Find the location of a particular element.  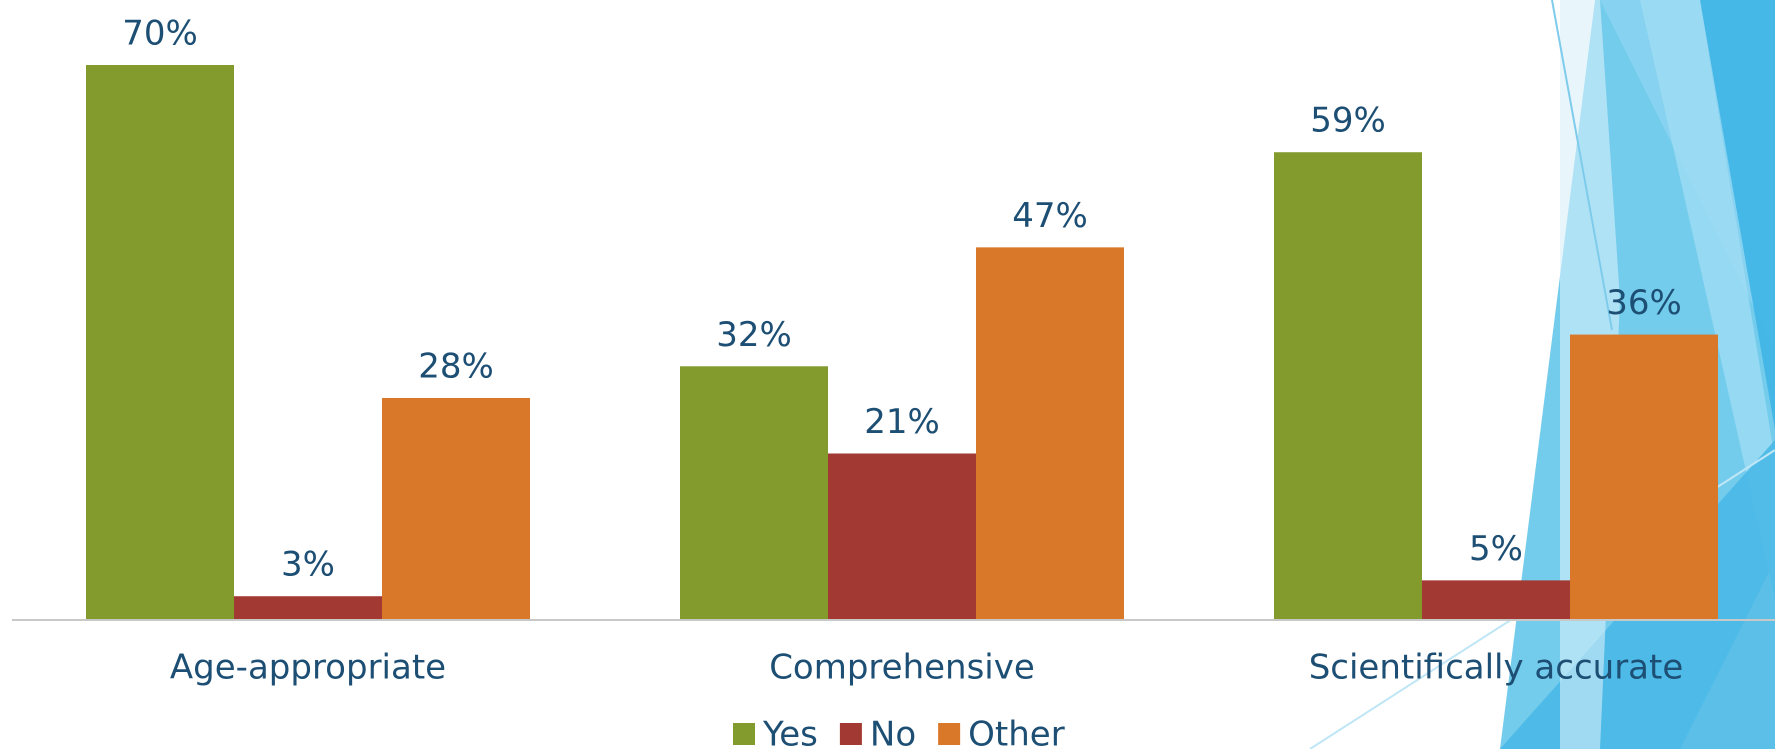

data-label: 28% is located at coordinates (456, 367).